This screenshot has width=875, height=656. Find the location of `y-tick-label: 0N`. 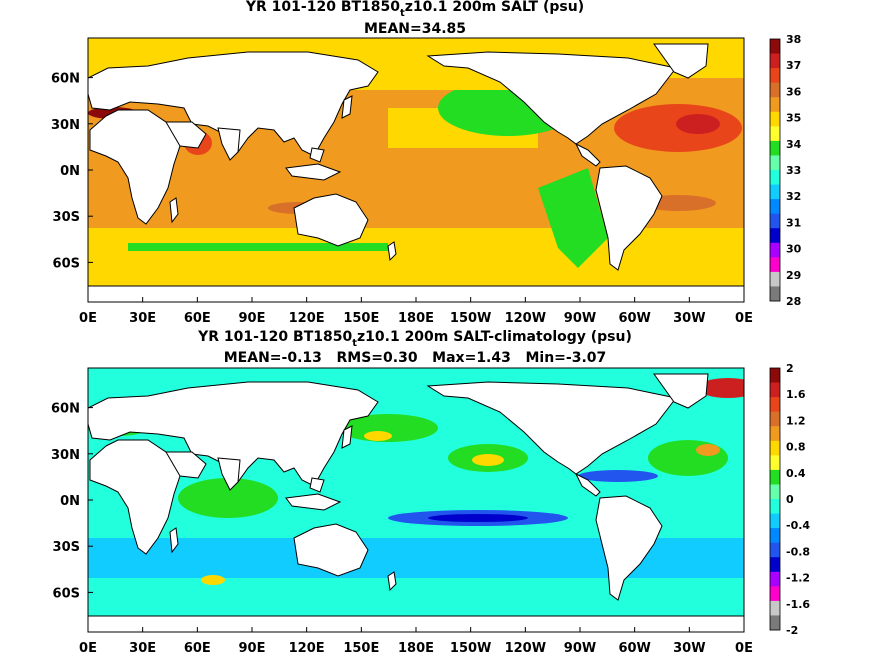

y-tick-label: 0N is located at coordinates (70, 501).